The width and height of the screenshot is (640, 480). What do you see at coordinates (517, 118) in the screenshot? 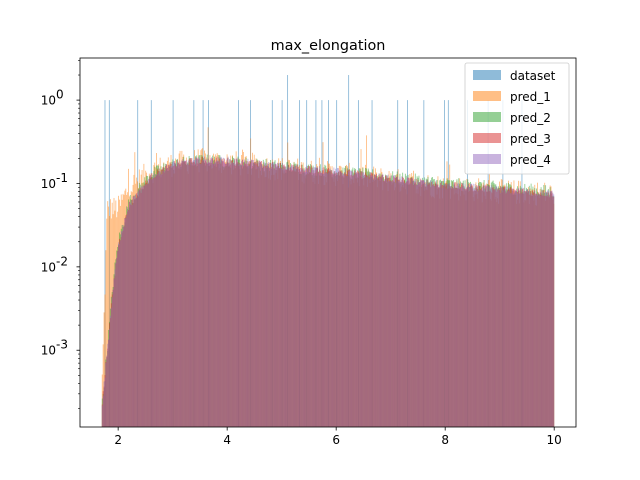
I see `legend: dataset pred_1 pred_2 pred_3 pred_4` at bounding box center [517, 118].